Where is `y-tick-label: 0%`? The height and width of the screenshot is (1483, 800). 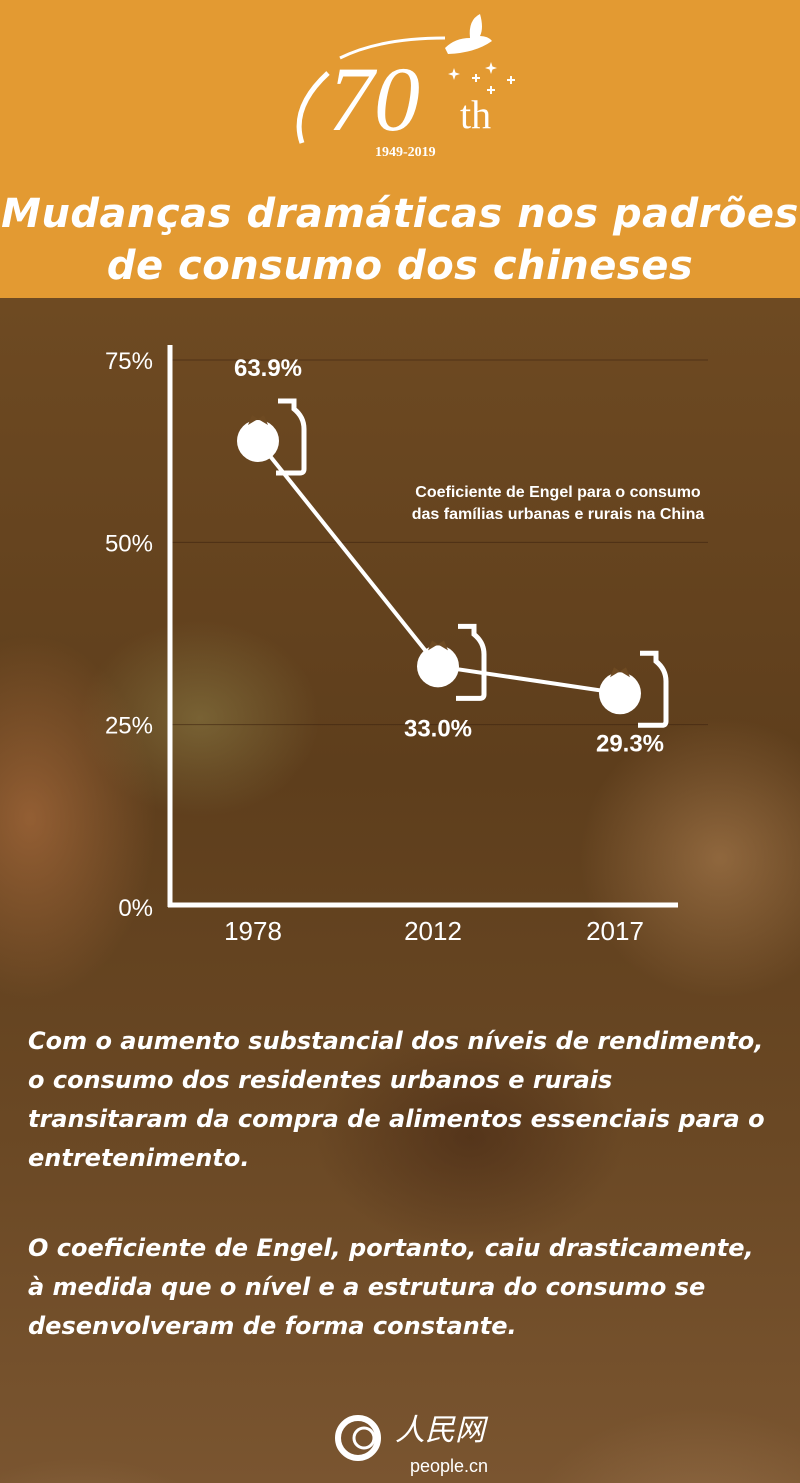
y-tick-label: 0% is located at coordinates (135, 908).